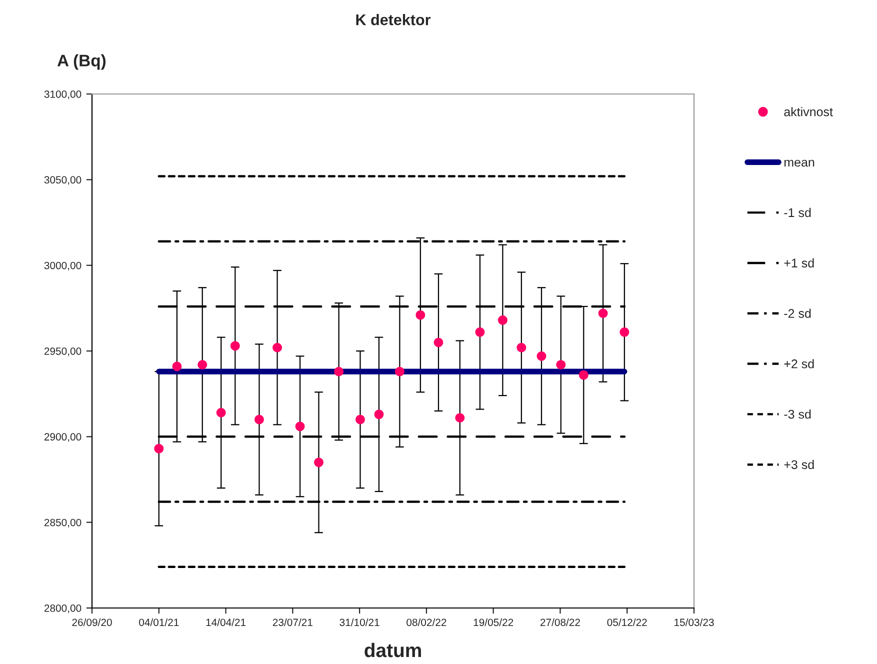 The height and width of the screenshot is (664, 877). What do you see at coordinates (63, 180) in the screenshot?
I see `y-tick-label: 3050,00` at bounding box center [63, 180].